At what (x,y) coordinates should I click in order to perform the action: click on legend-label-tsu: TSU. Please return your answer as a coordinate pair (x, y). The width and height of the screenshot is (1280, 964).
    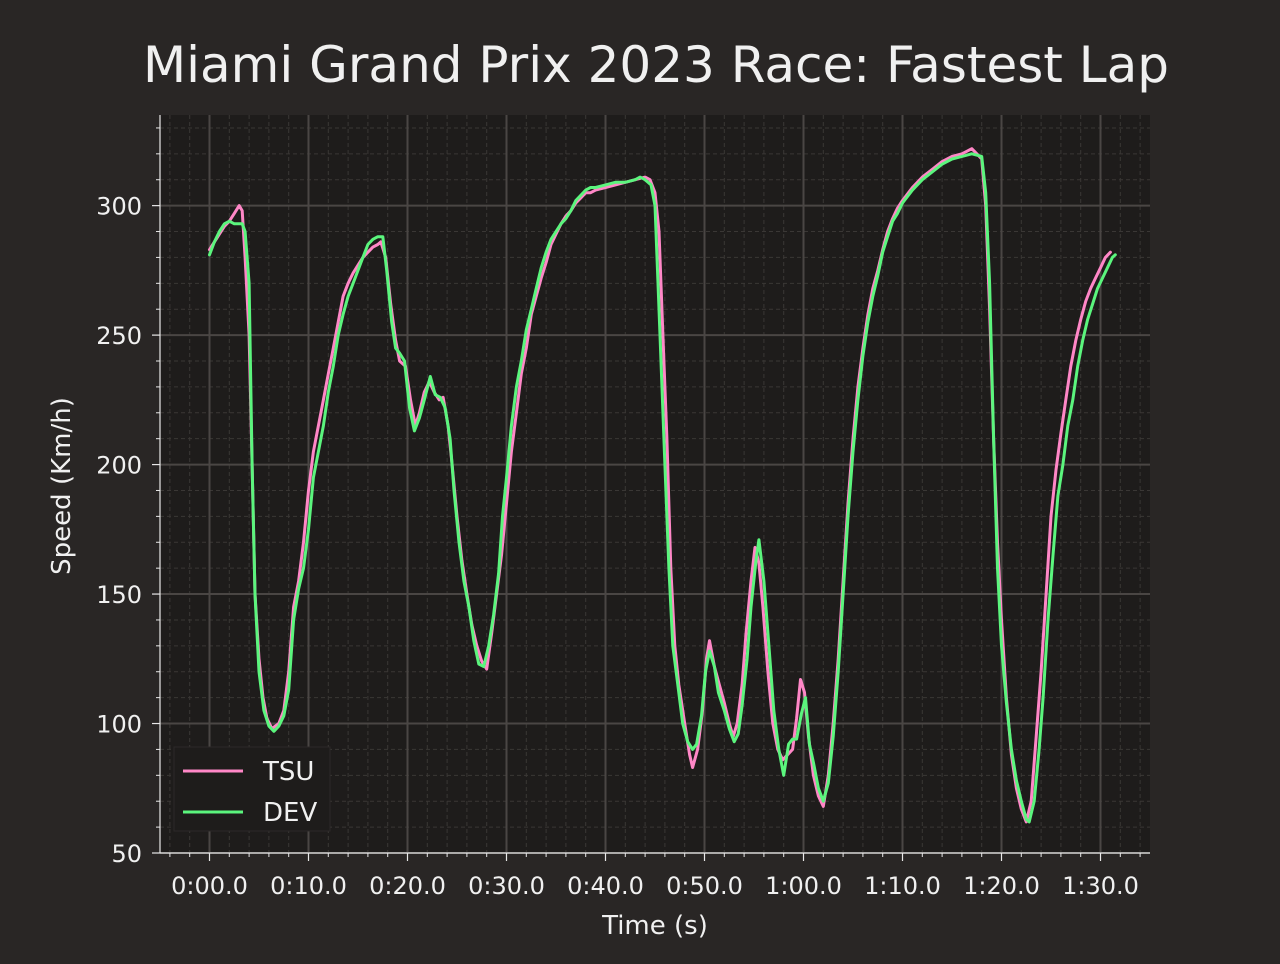
    Looking at the image, I should click on (288, 772).